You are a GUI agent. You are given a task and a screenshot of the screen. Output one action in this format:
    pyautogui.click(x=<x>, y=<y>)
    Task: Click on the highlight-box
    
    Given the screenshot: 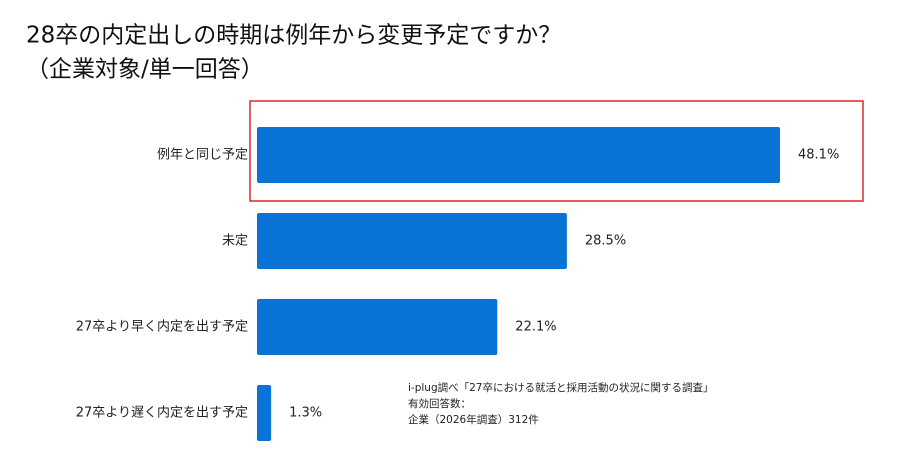 What is the action you would take?
    pyautogui.click(x=556, y=151)
    